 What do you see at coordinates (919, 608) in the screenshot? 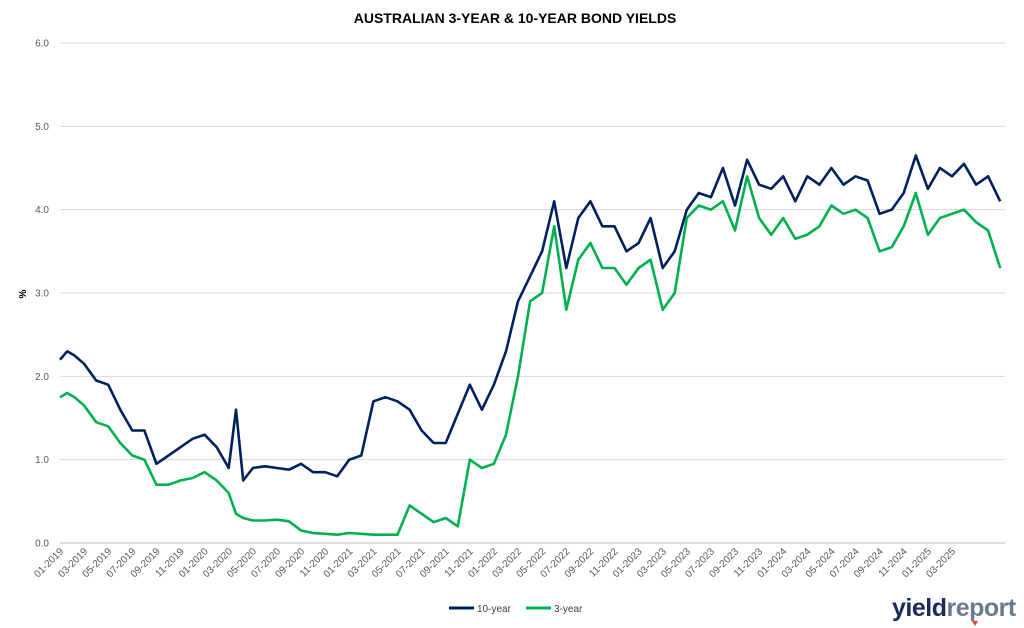
I see `logo-text-yield: yield` at bounding box center [919, 608].